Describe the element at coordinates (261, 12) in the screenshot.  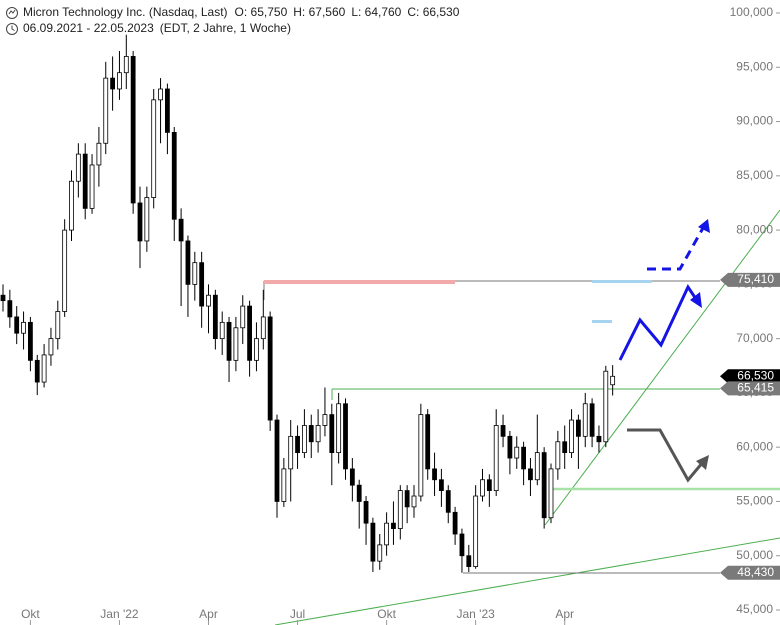
I see `ohlc-value: O: 65,750` at that location.